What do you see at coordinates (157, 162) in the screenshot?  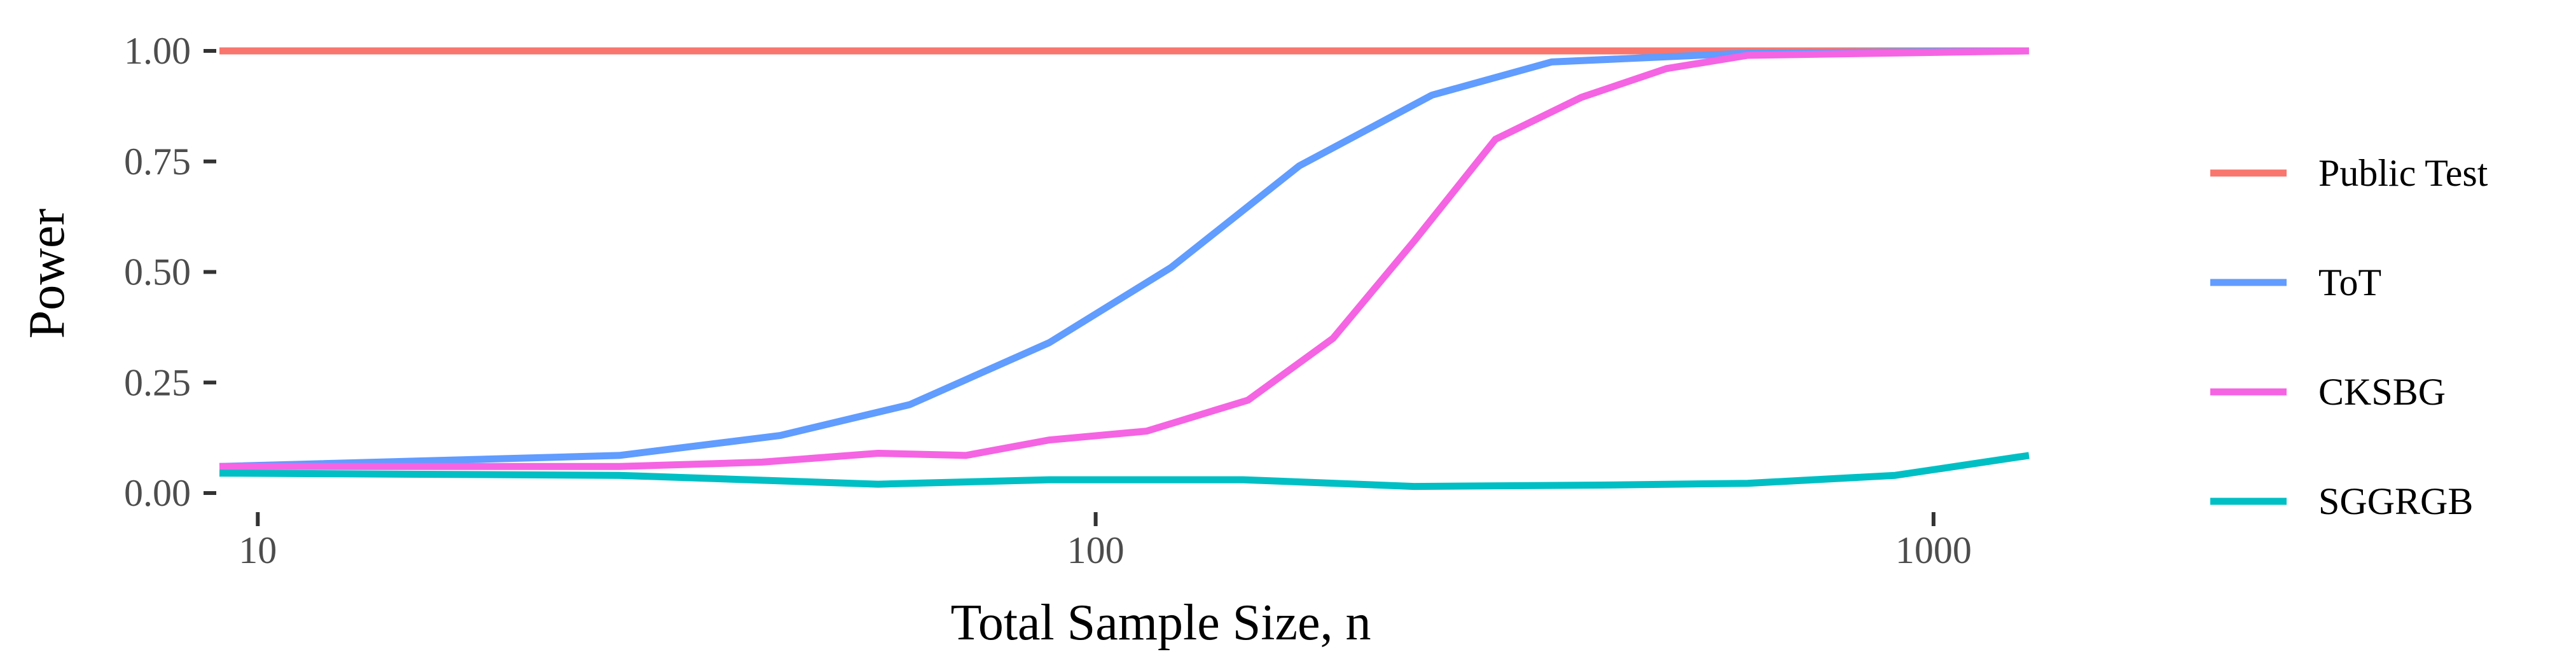 I see `y-tick-label: 0.75` at bounding box center [157, 162].